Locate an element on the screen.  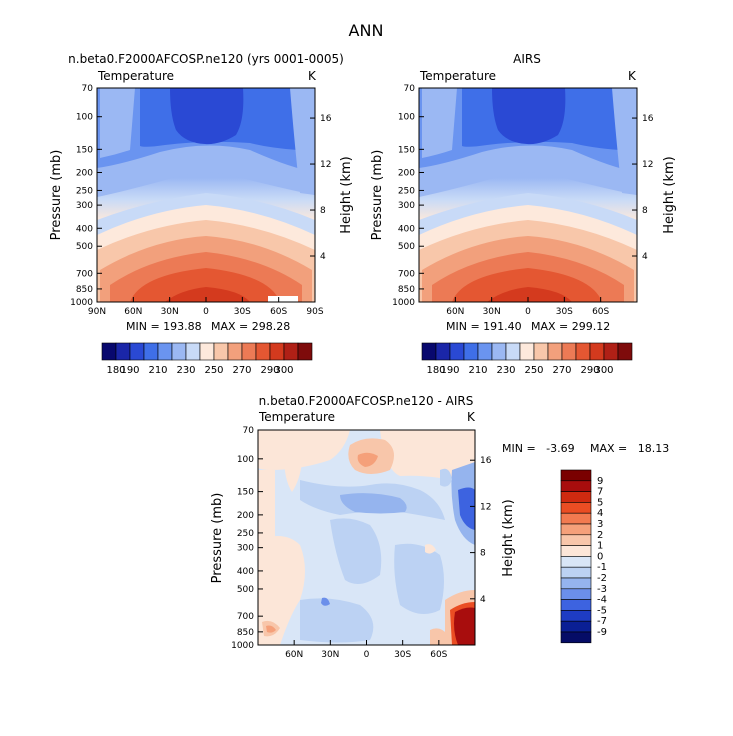
panel-obs-x-axis: 60N 30N 0 30S 60S is located at coordinates (528, 307).